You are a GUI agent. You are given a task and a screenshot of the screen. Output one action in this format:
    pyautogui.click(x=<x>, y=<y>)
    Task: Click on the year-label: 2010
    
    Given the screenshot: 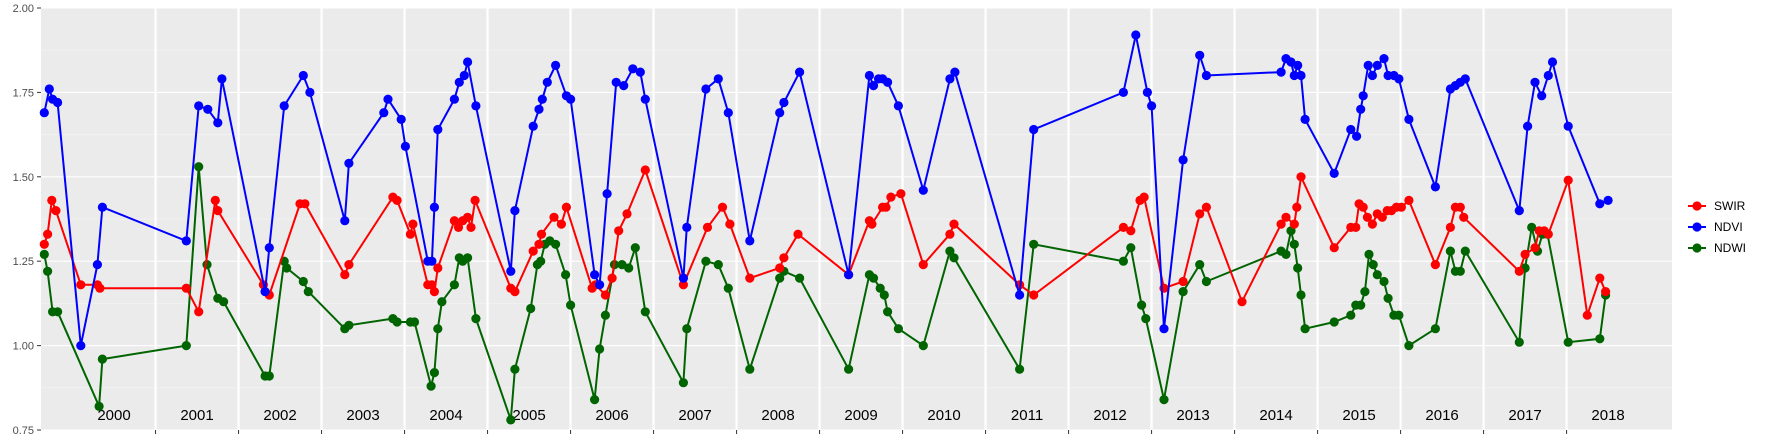 What is the action you would take?
    pyautogui.click(x=943, y=415)
    